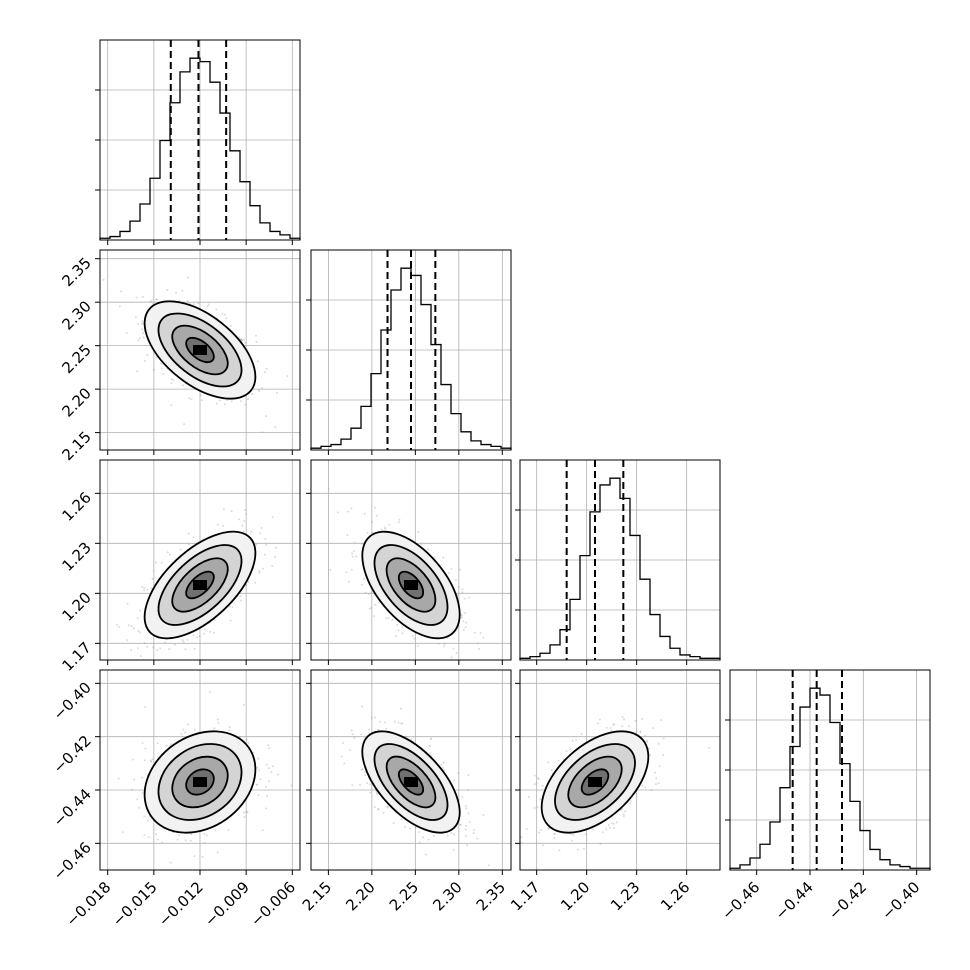 The height and width of the screenshot is (970, 970). Describe the element at coordinates (625, 896) in the screenshot. I see `x-tick-label: 1.23` at that location.